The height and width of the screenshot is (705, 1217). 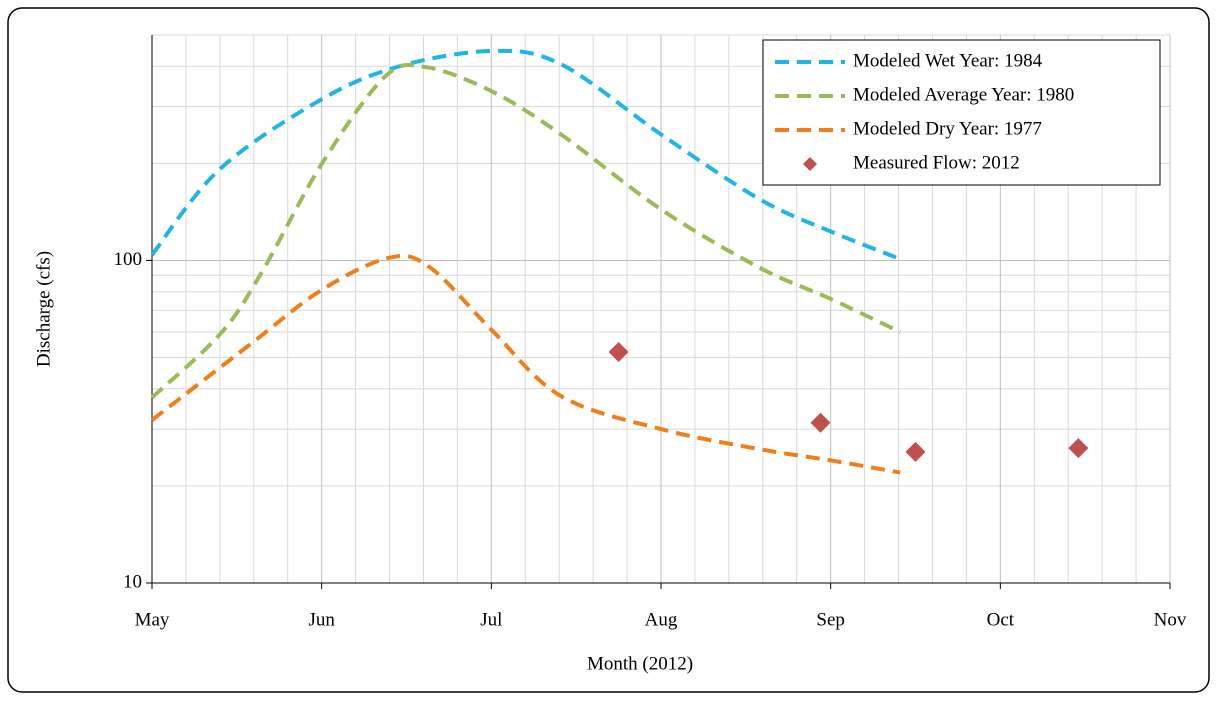 I want to click on x-tick-label: Aug, so click(x=661, y=619).